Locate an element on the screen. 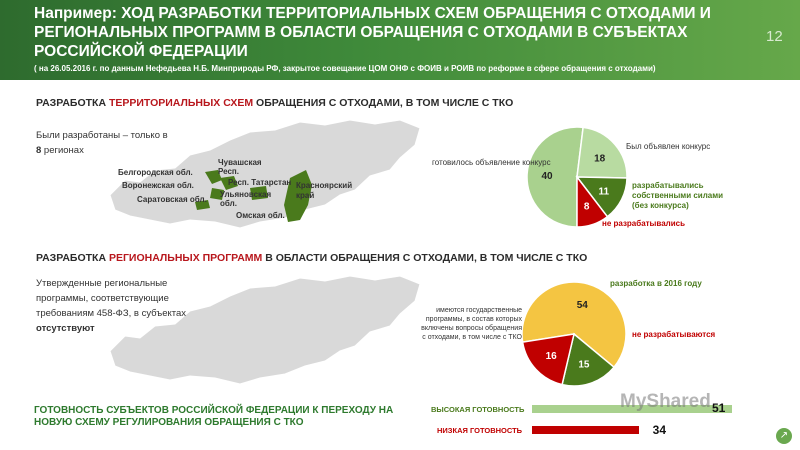 The height and width of the screenshot is (450, 800). pie1-contest-value-label: 18 is located at coordinates (600, 158).